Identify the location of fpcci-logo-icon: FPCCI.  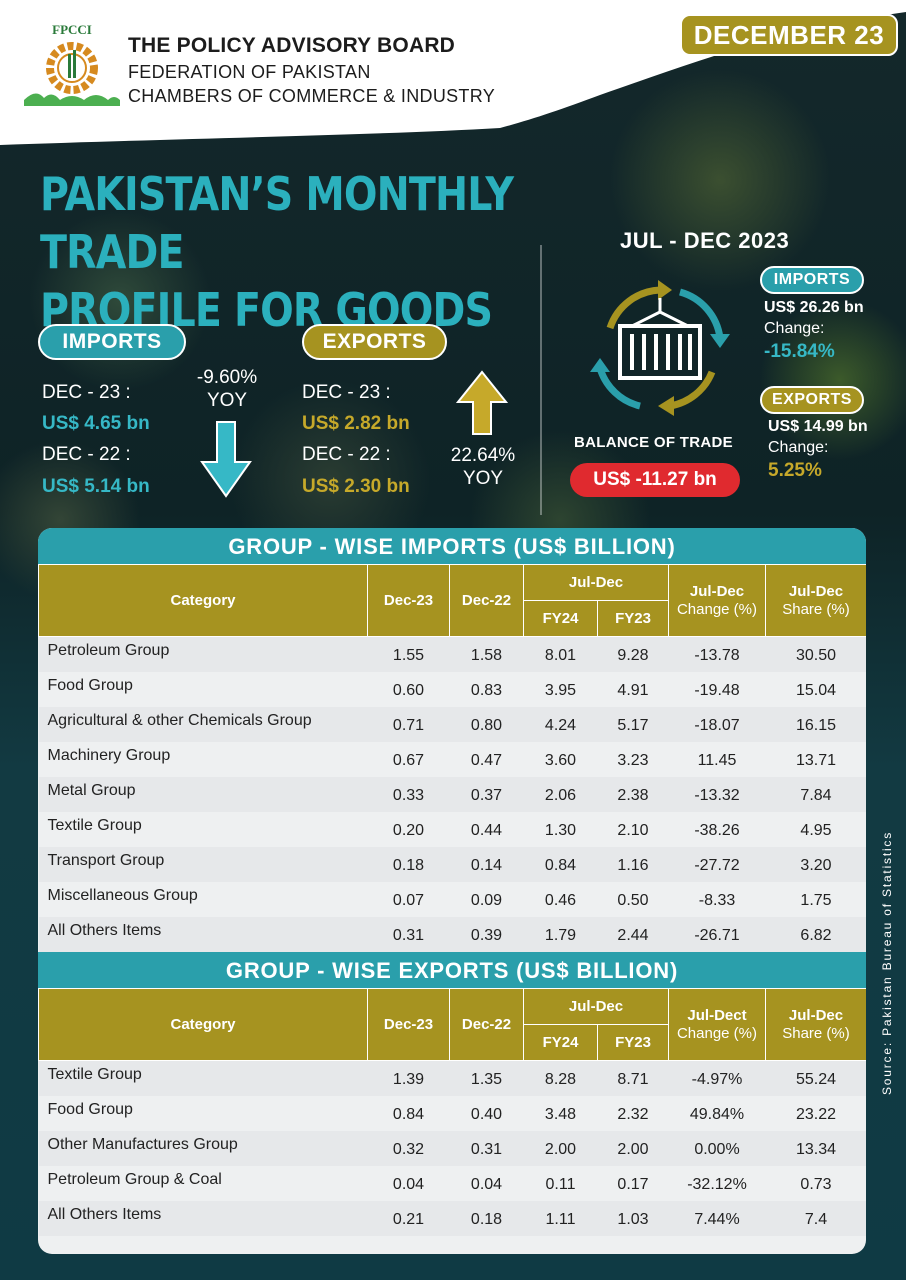
(72, 64).